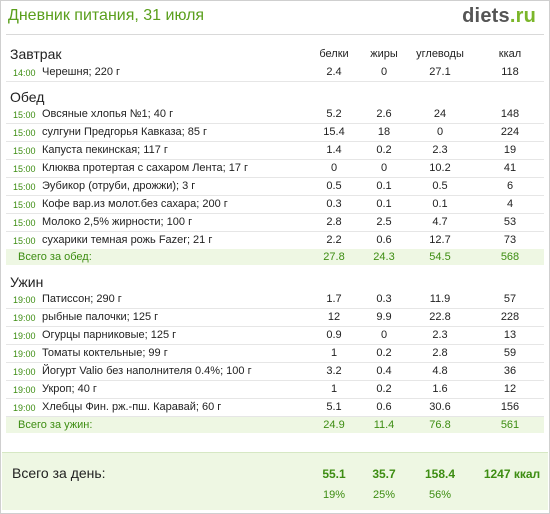 The image size is (550, 514). Describe the element at coordinates (334, 222) in the screenshot. I see `entry-protein: 2.8` at that location.